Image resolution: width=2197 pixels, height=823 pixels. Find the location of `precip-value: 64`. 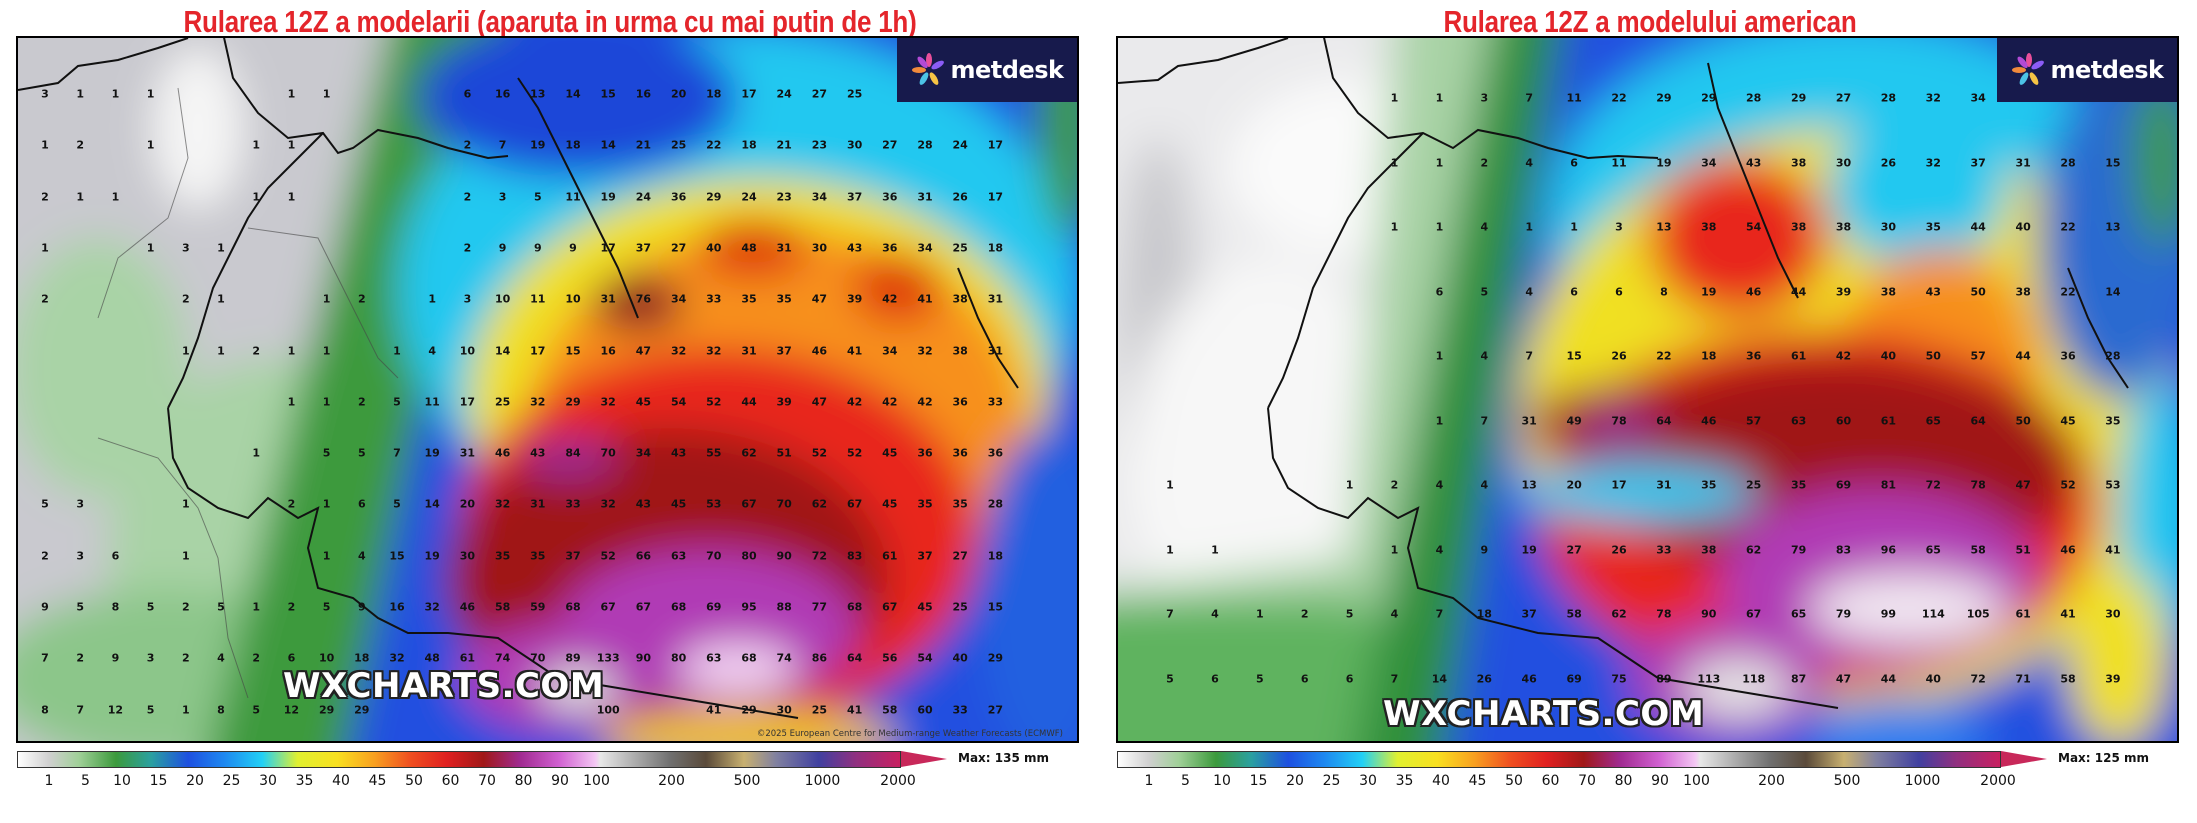

precip-value: 64 is located at coordinates (854, 658).